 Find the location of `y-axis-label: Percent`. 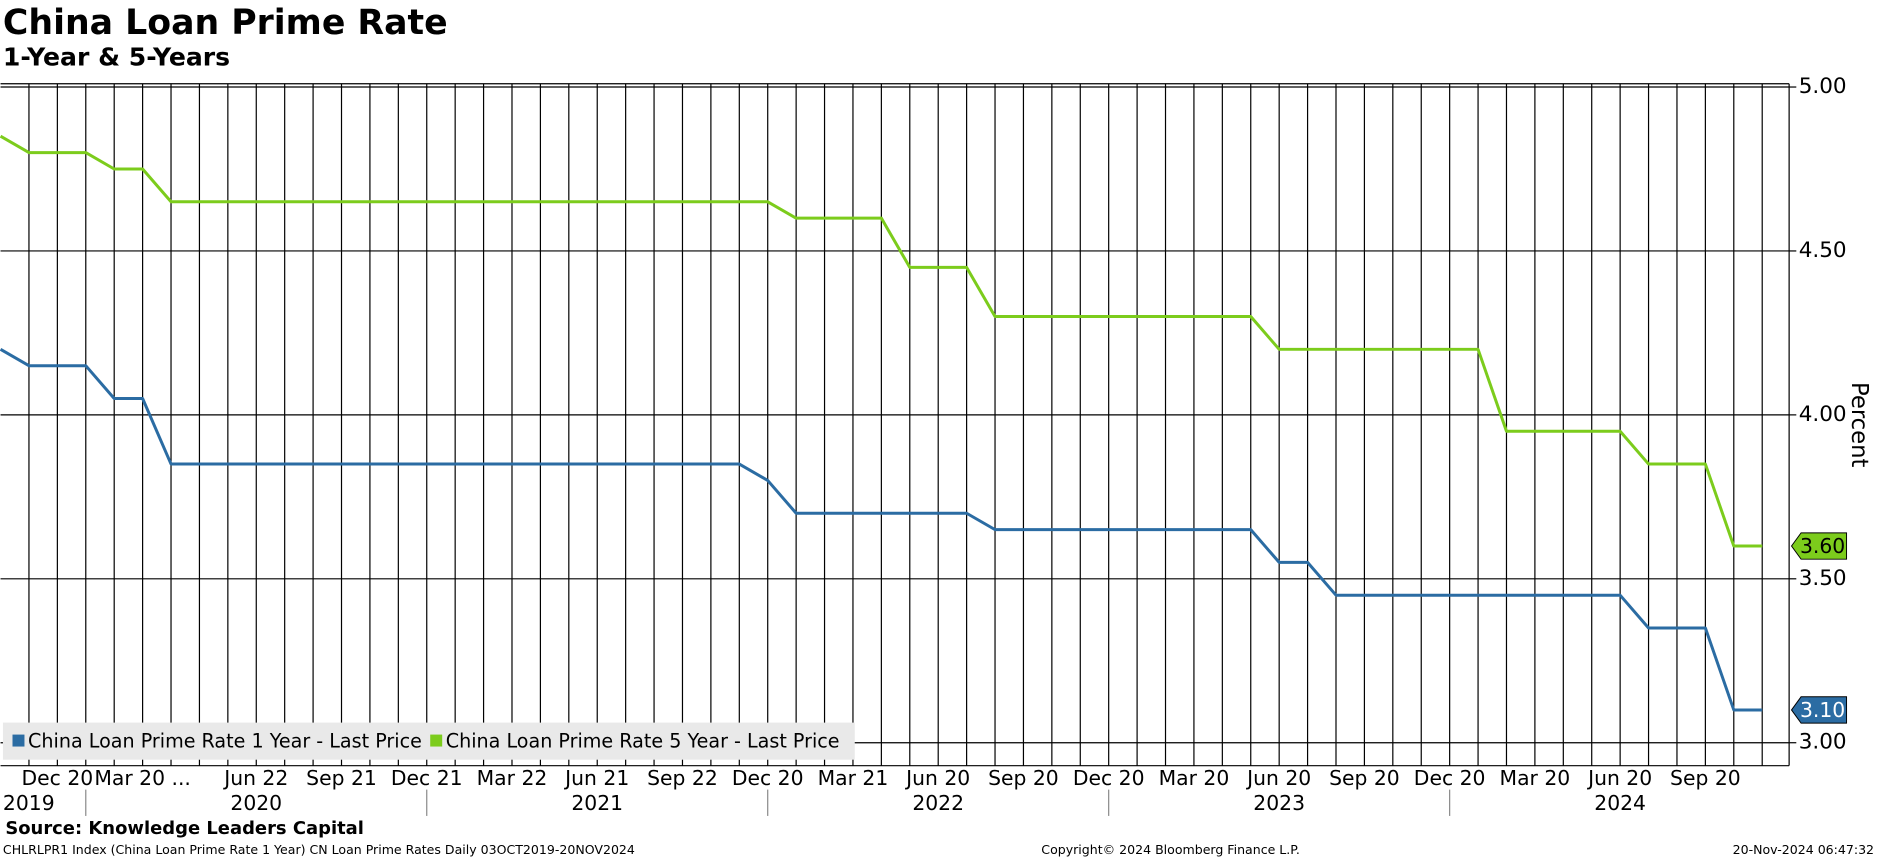

y-axis-label: Percent is located at coordinates (1859, 425).